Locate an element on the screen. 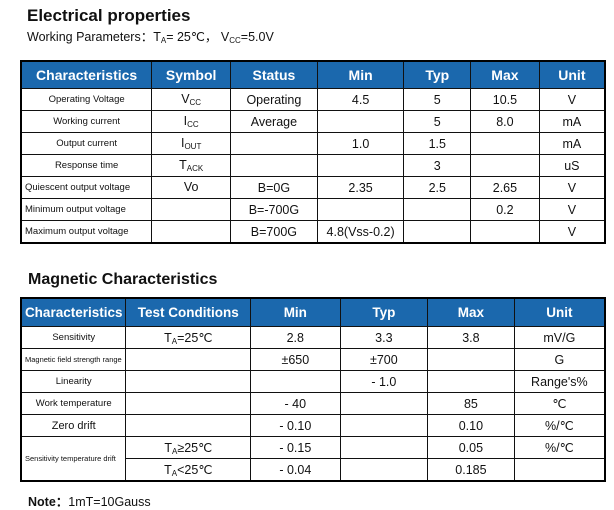 This screenshot has height=510, width=614. characteristic: Zero drift is located at coordinates (73, 425).